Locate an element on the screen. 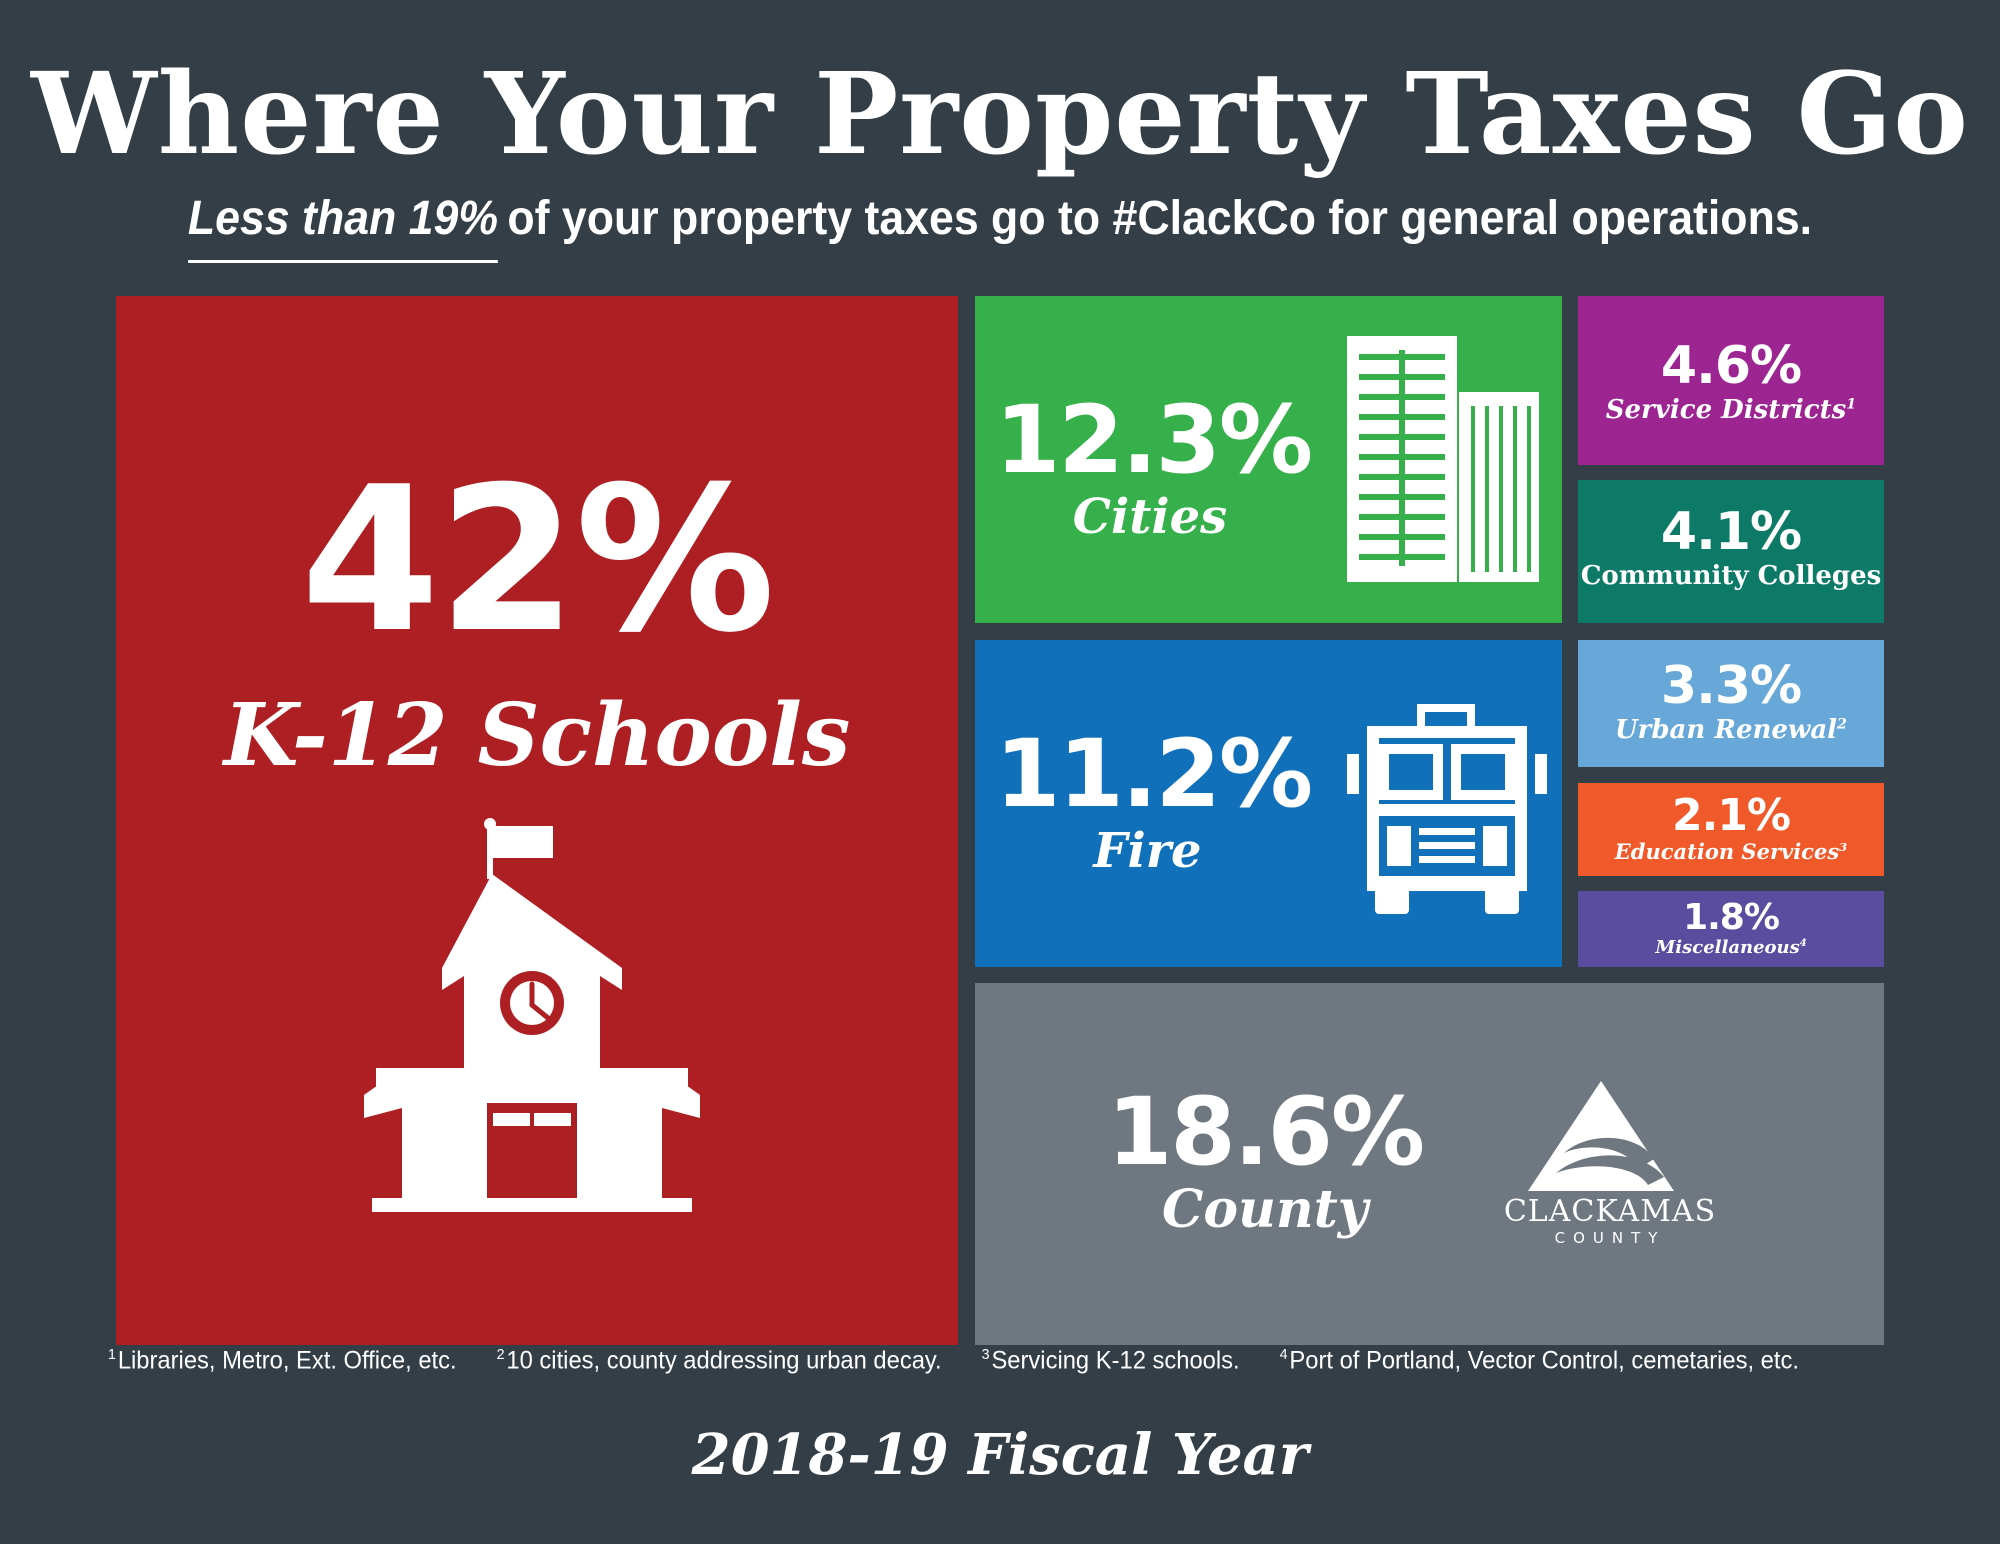  tile-fire: 11.2% Fire is located at coordinates (1268, 803).